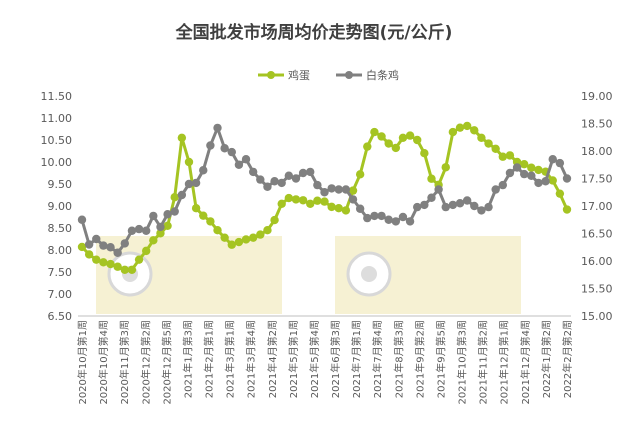  I want to click on x-tick-label: 2021年8月第3周, so click(398, 359).